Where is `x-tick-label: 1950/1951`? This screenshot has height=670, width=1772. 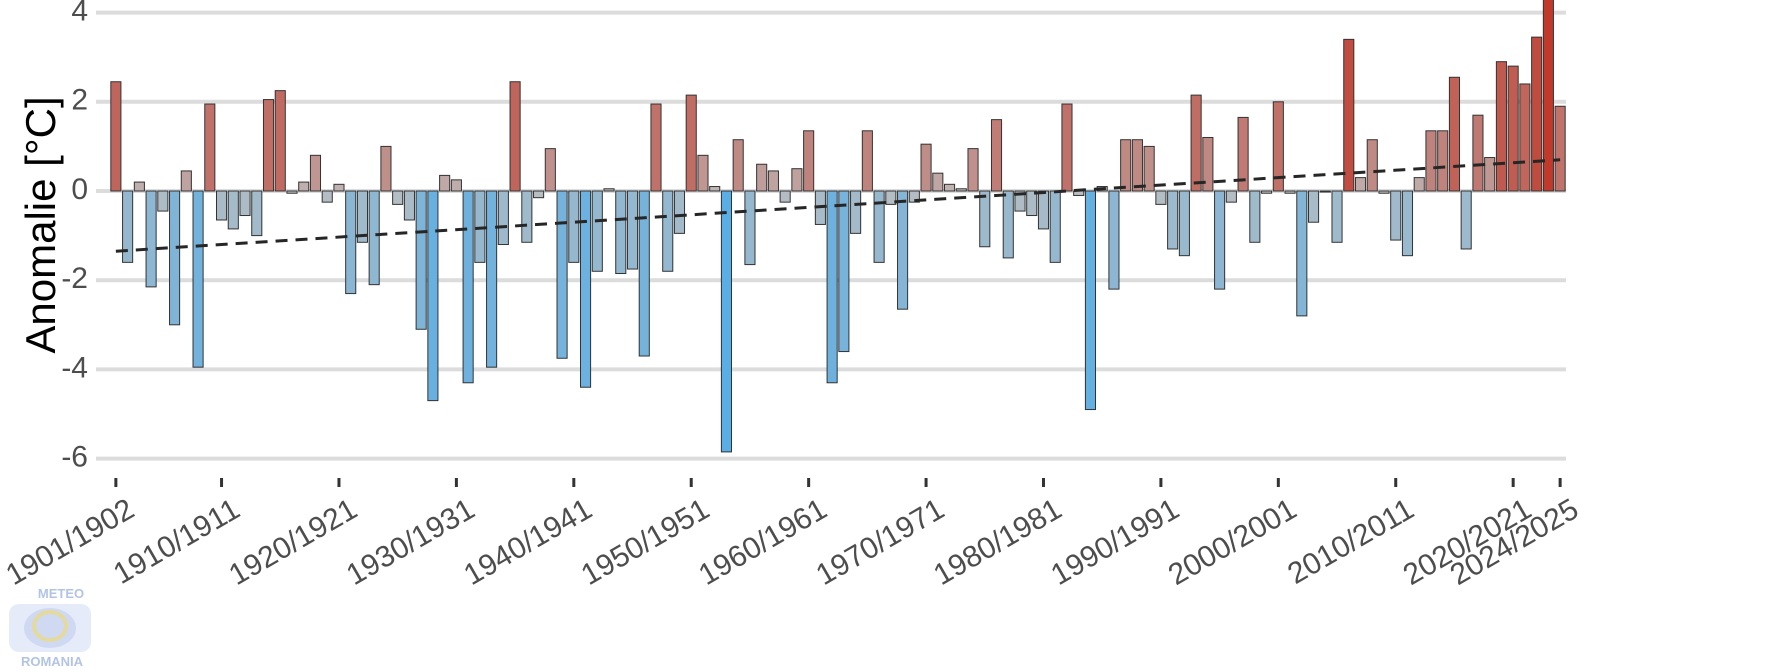
x-tick-label: 1950/1951 is located at coordinates (645, 541).